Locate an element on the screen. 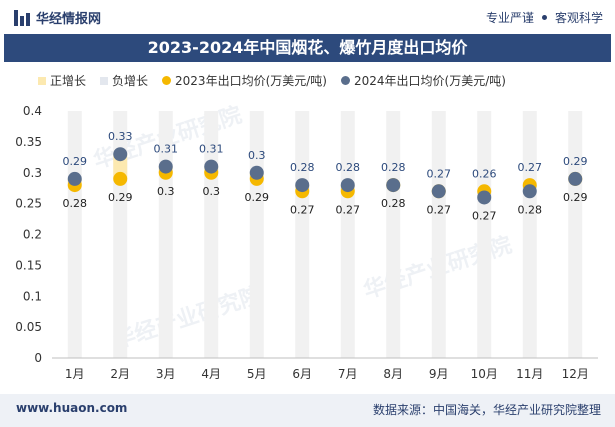 This screenshot has width=615, height=427. chart-title: 2023-2024年中国烟花、爆竹月度出口均价 is located at coordinates (307, 48).